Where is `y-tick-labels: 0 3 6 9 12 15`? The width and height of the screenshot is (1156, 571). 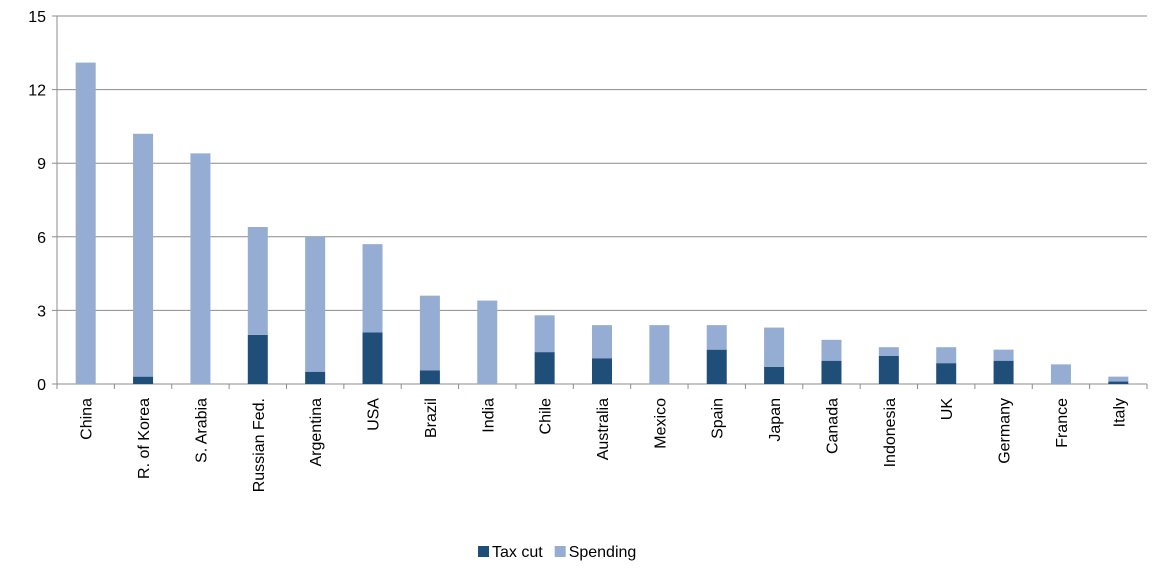 y-tick-labels: 0 3 6 9 12 15 is located at coordinates (37, 201).